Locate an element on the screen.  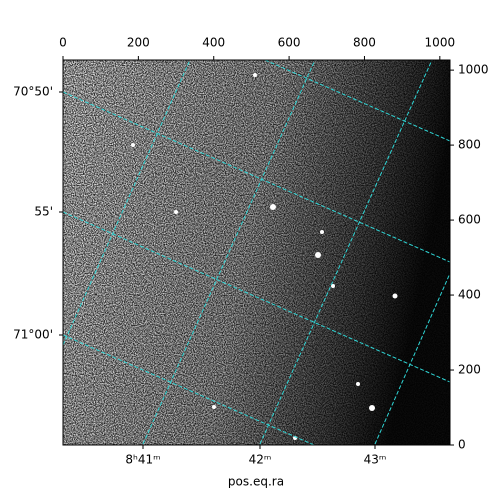
x-axis-label: pos.eq.ra is located at coordinates (256, 482).